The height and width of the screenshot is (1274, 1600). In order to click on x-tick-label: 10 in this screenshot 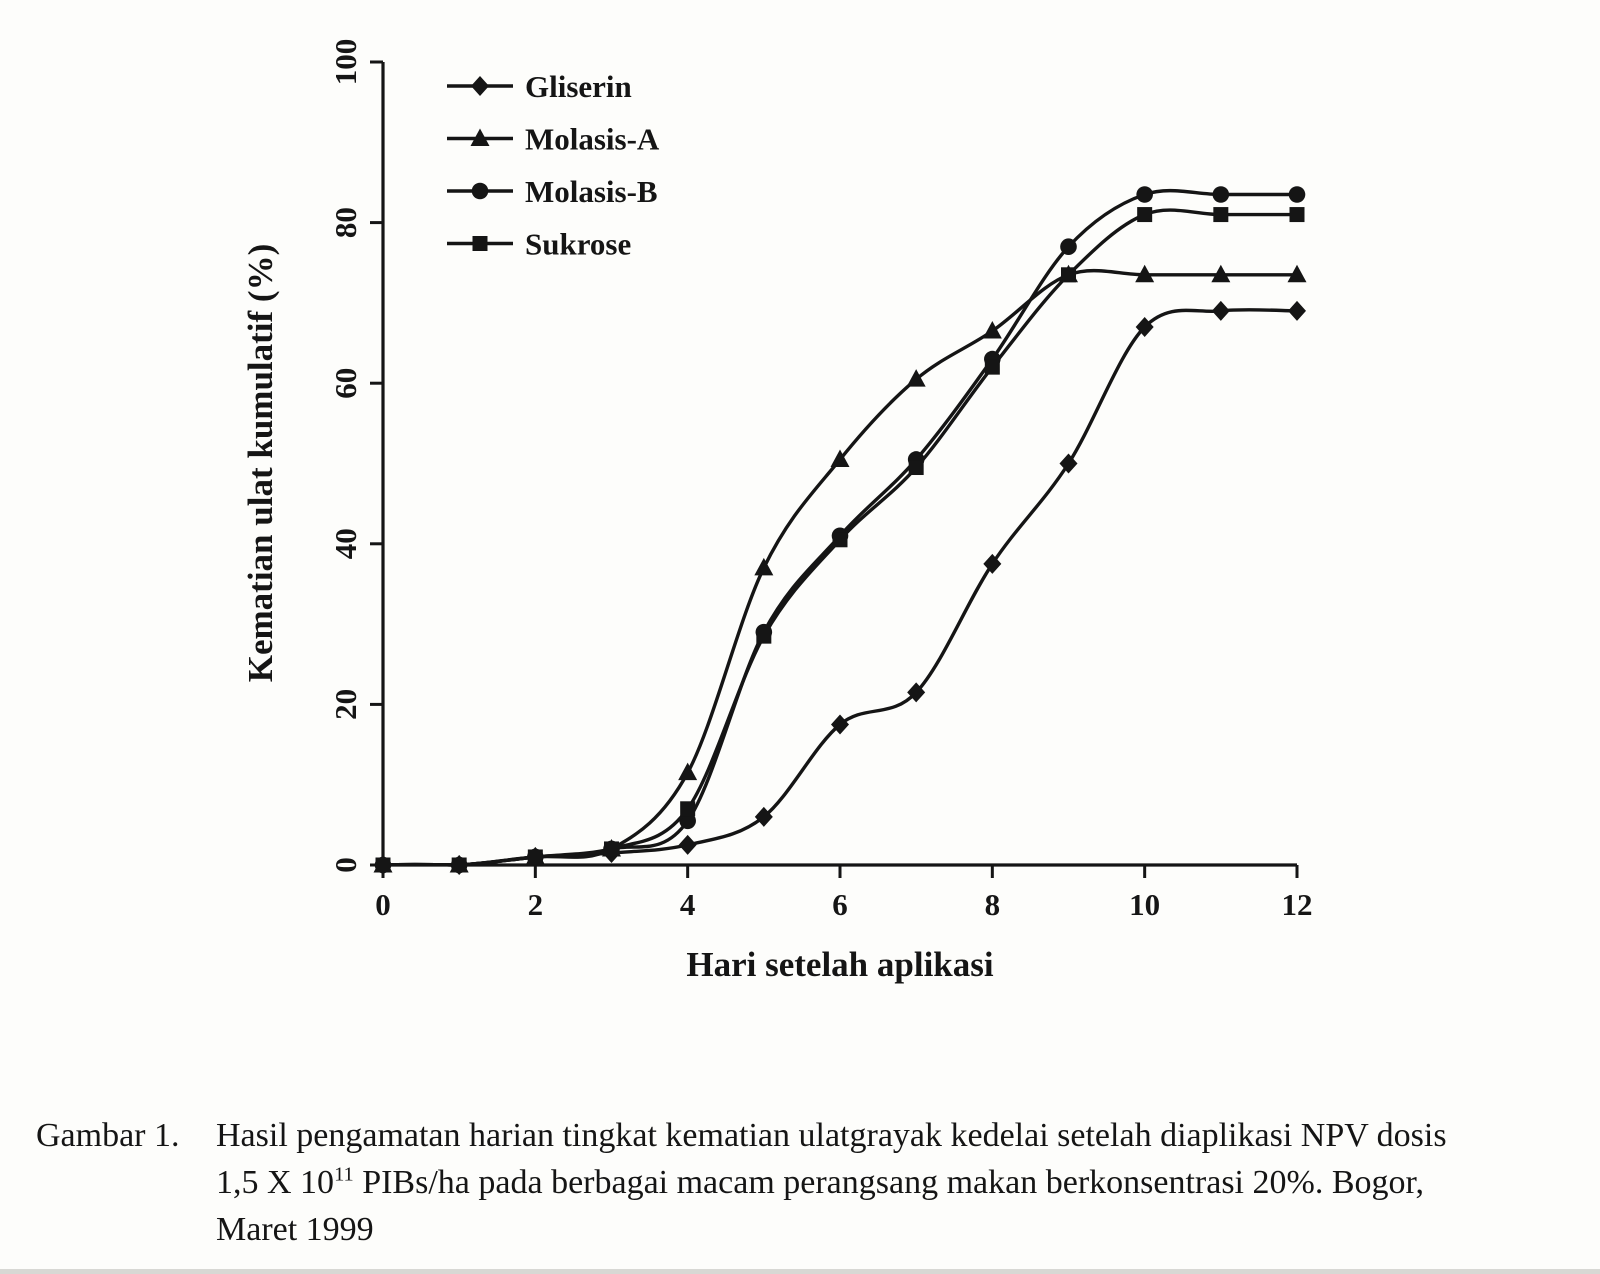, I will do `click(1144, 904)`.